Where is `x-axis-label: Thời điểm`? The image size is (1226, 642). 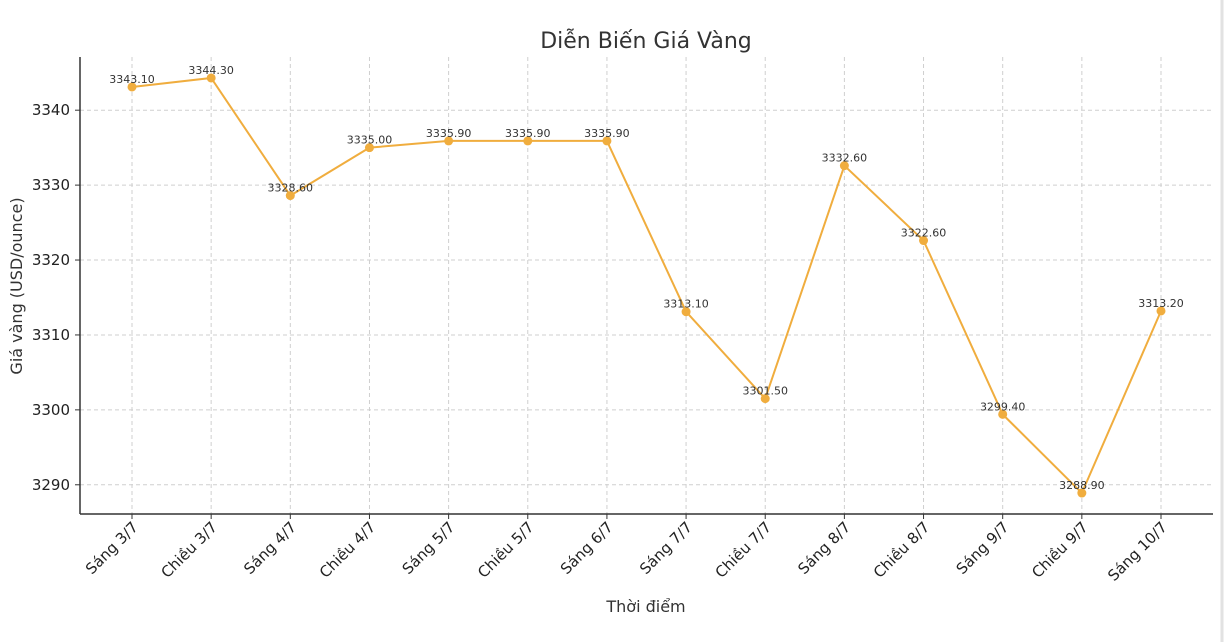 x-axis-label: Thời điểm is located at coordinates (645, 606).